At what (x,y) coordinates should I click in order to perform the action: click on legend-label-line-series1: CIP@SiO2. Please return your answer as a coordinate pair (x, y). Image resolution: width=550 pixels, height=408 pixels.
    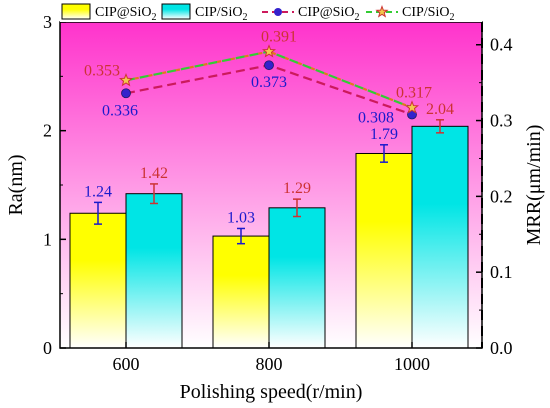
    Looking at the image, I should click on (328, 14).